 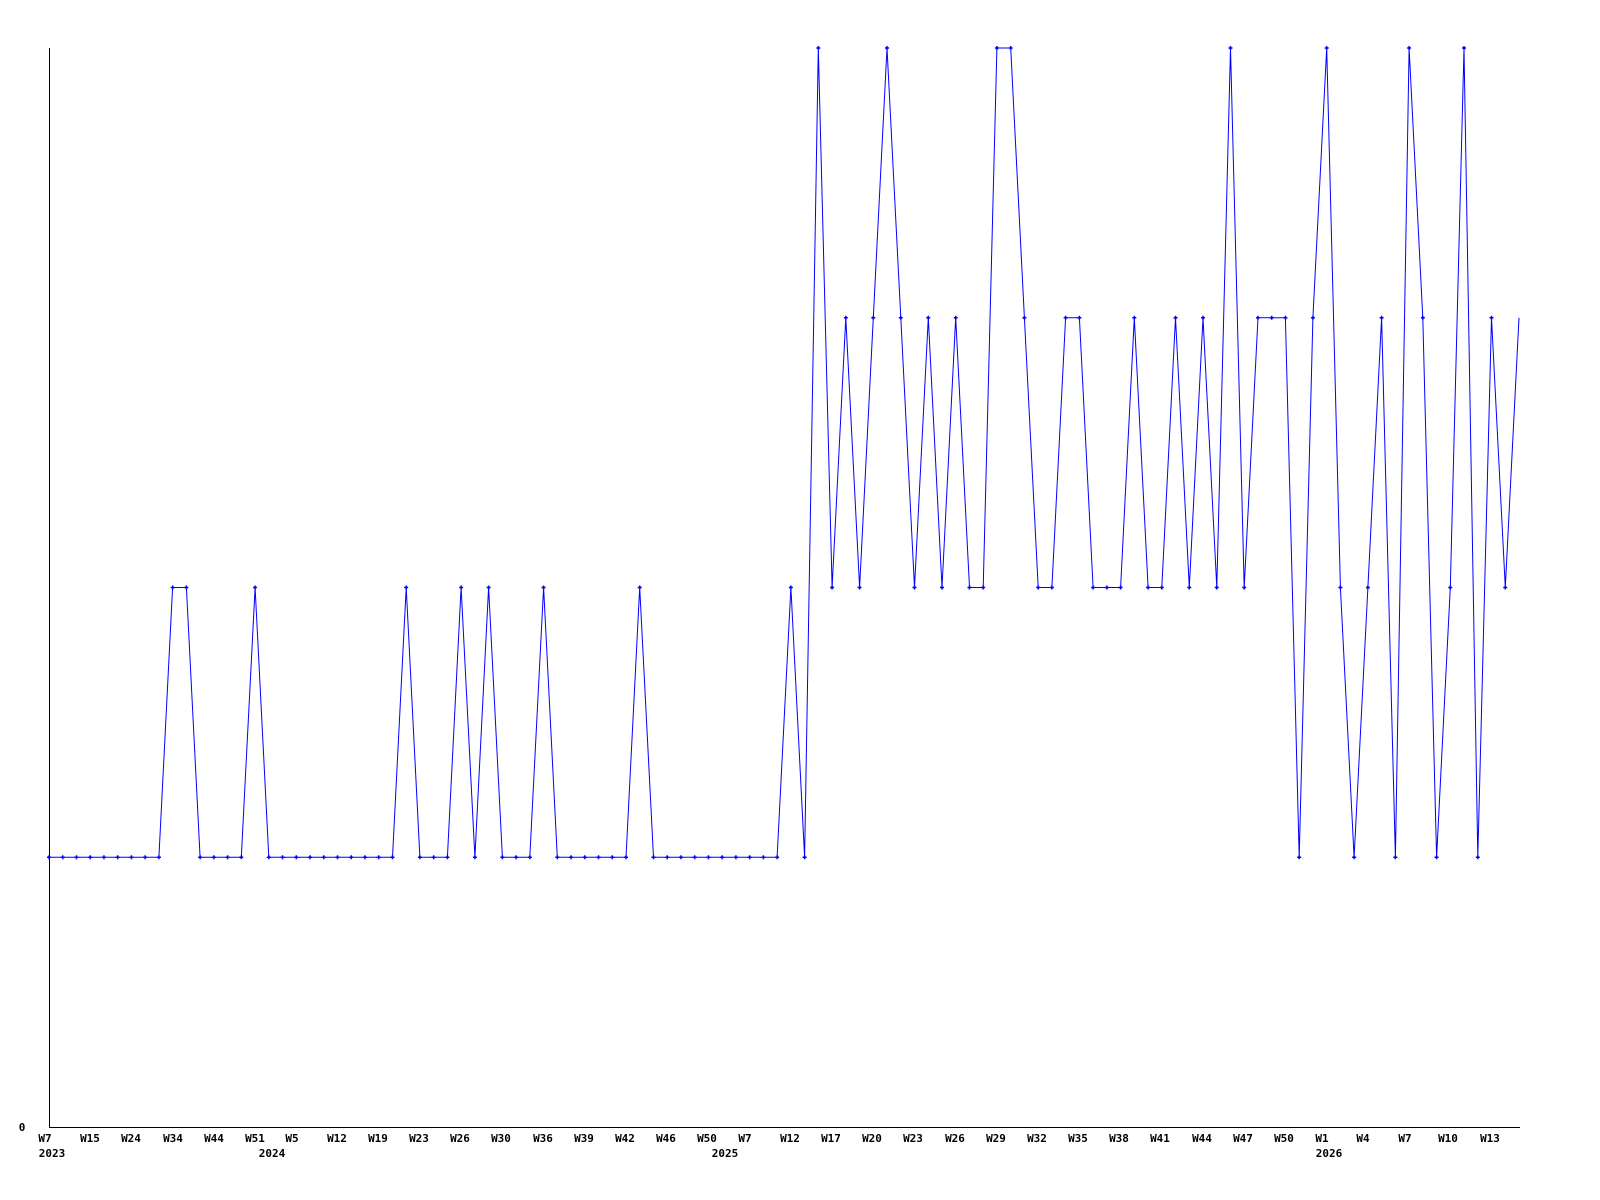 What do you see at coordinates (1119, 1138) in the screenshot?
I see `x-tick-label: W38` at bounding box center [1119, 1138].